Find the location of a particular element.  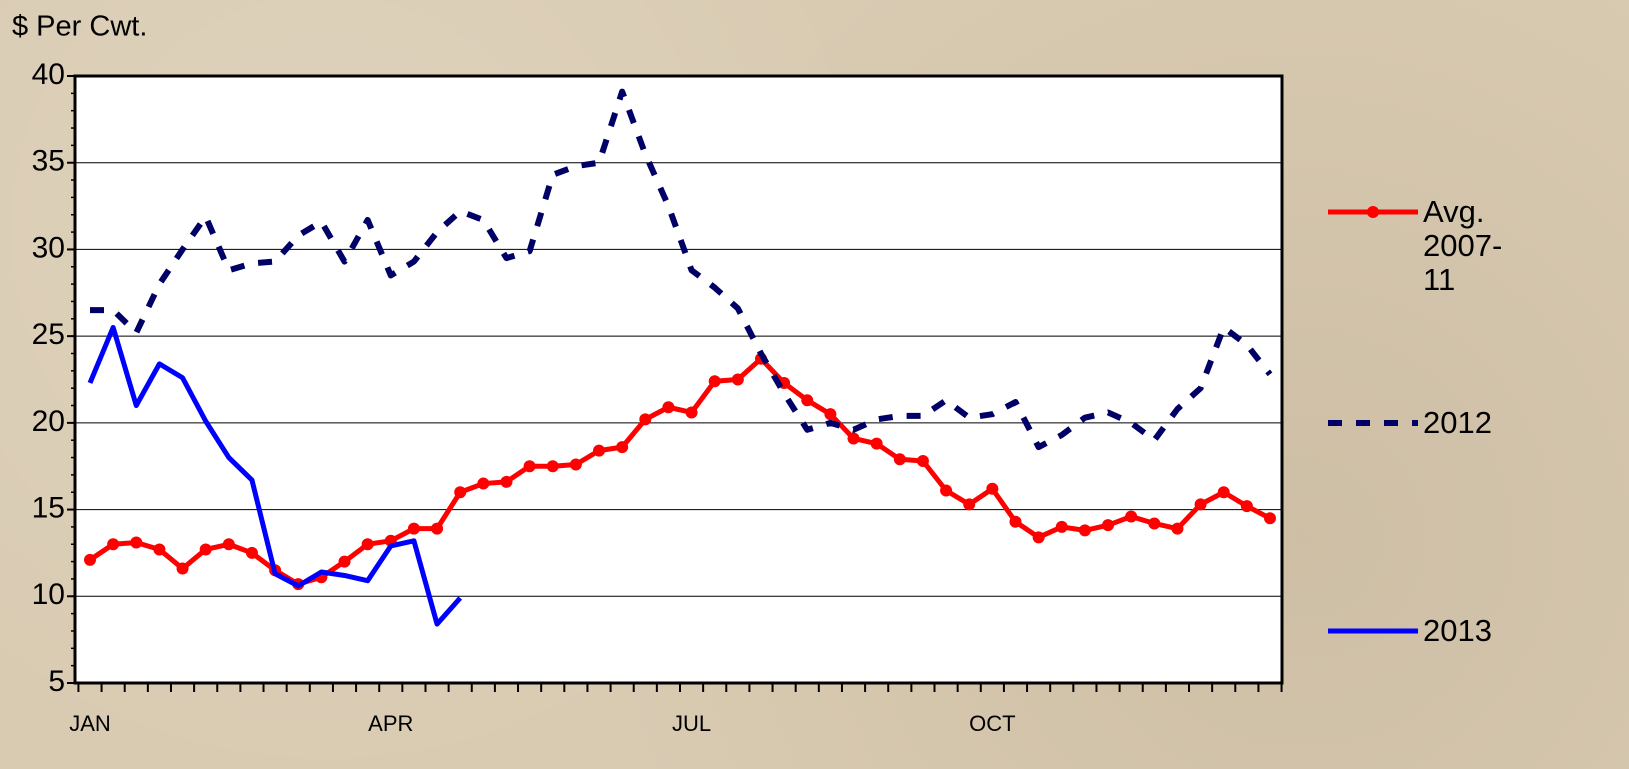

y-axis-title: $ Per Cwt. is located at coordinates (79, 27).